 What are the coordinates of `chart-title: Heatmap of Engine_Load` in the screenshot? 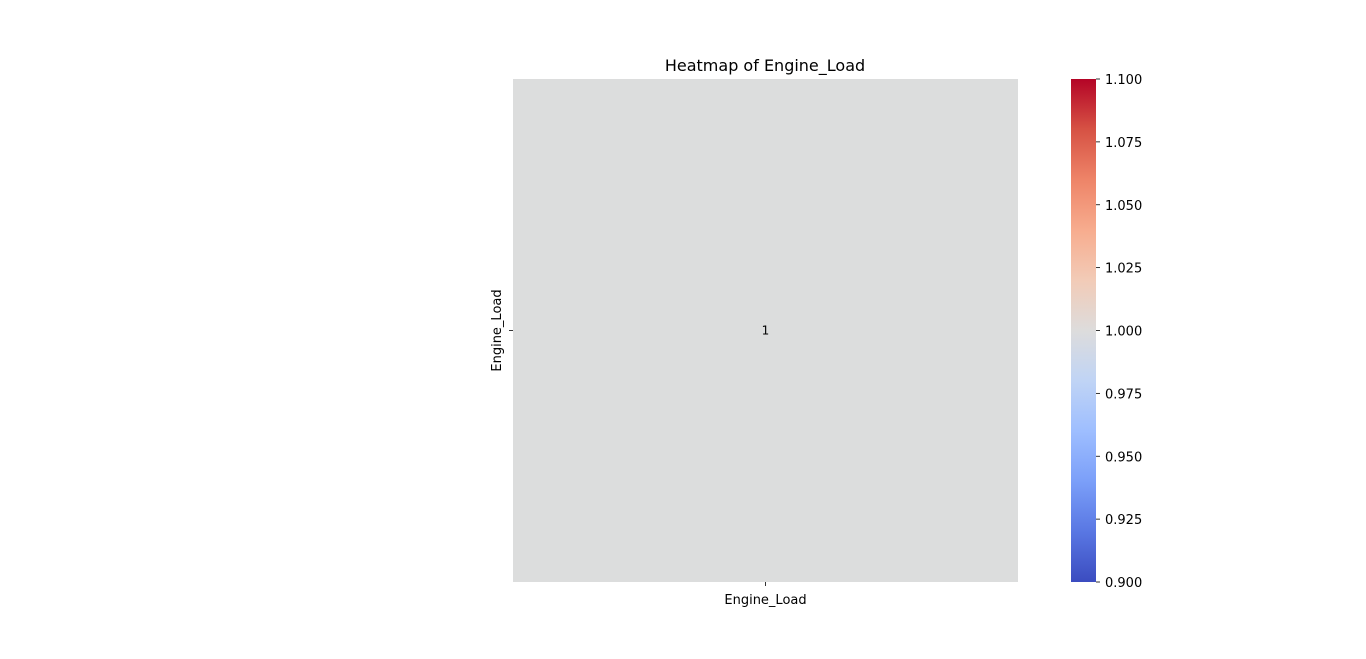 It's located at (765, 66).